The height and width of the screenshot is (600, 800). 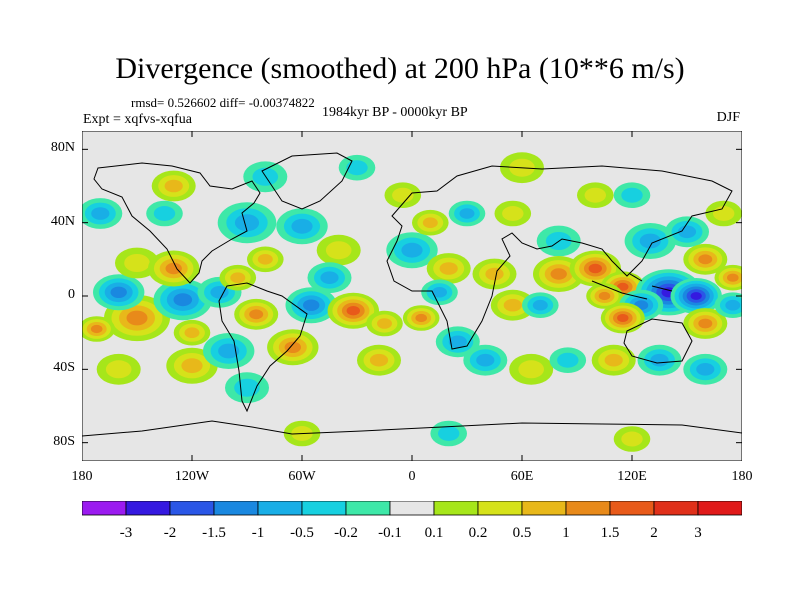 I want to click on coast-antarctica, so click(x=412, y=428).